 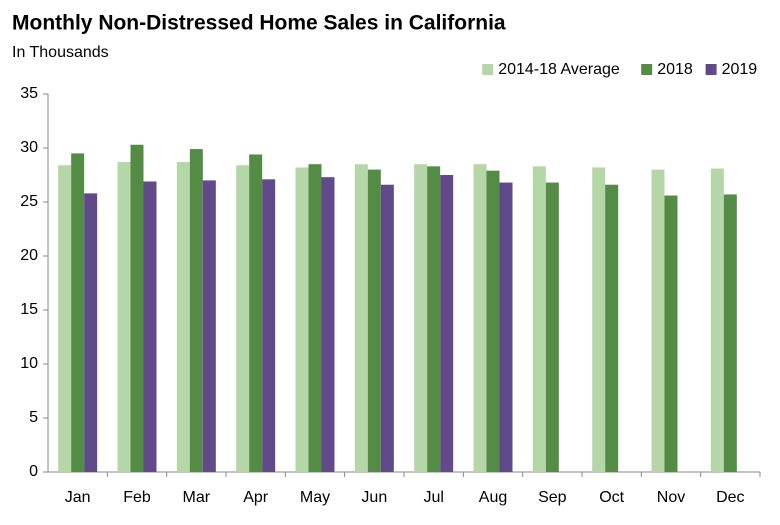 What do you see at coordinates (33, 417) in the screenshot?
I see `y-tick-label: 5` at bounding box center [33, 417].